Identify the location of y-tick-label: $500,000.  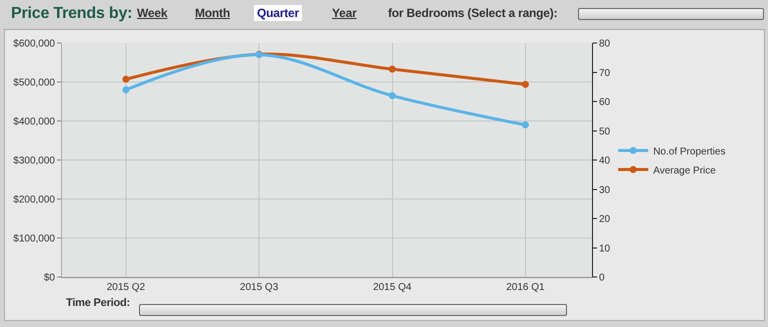
(34, 83).